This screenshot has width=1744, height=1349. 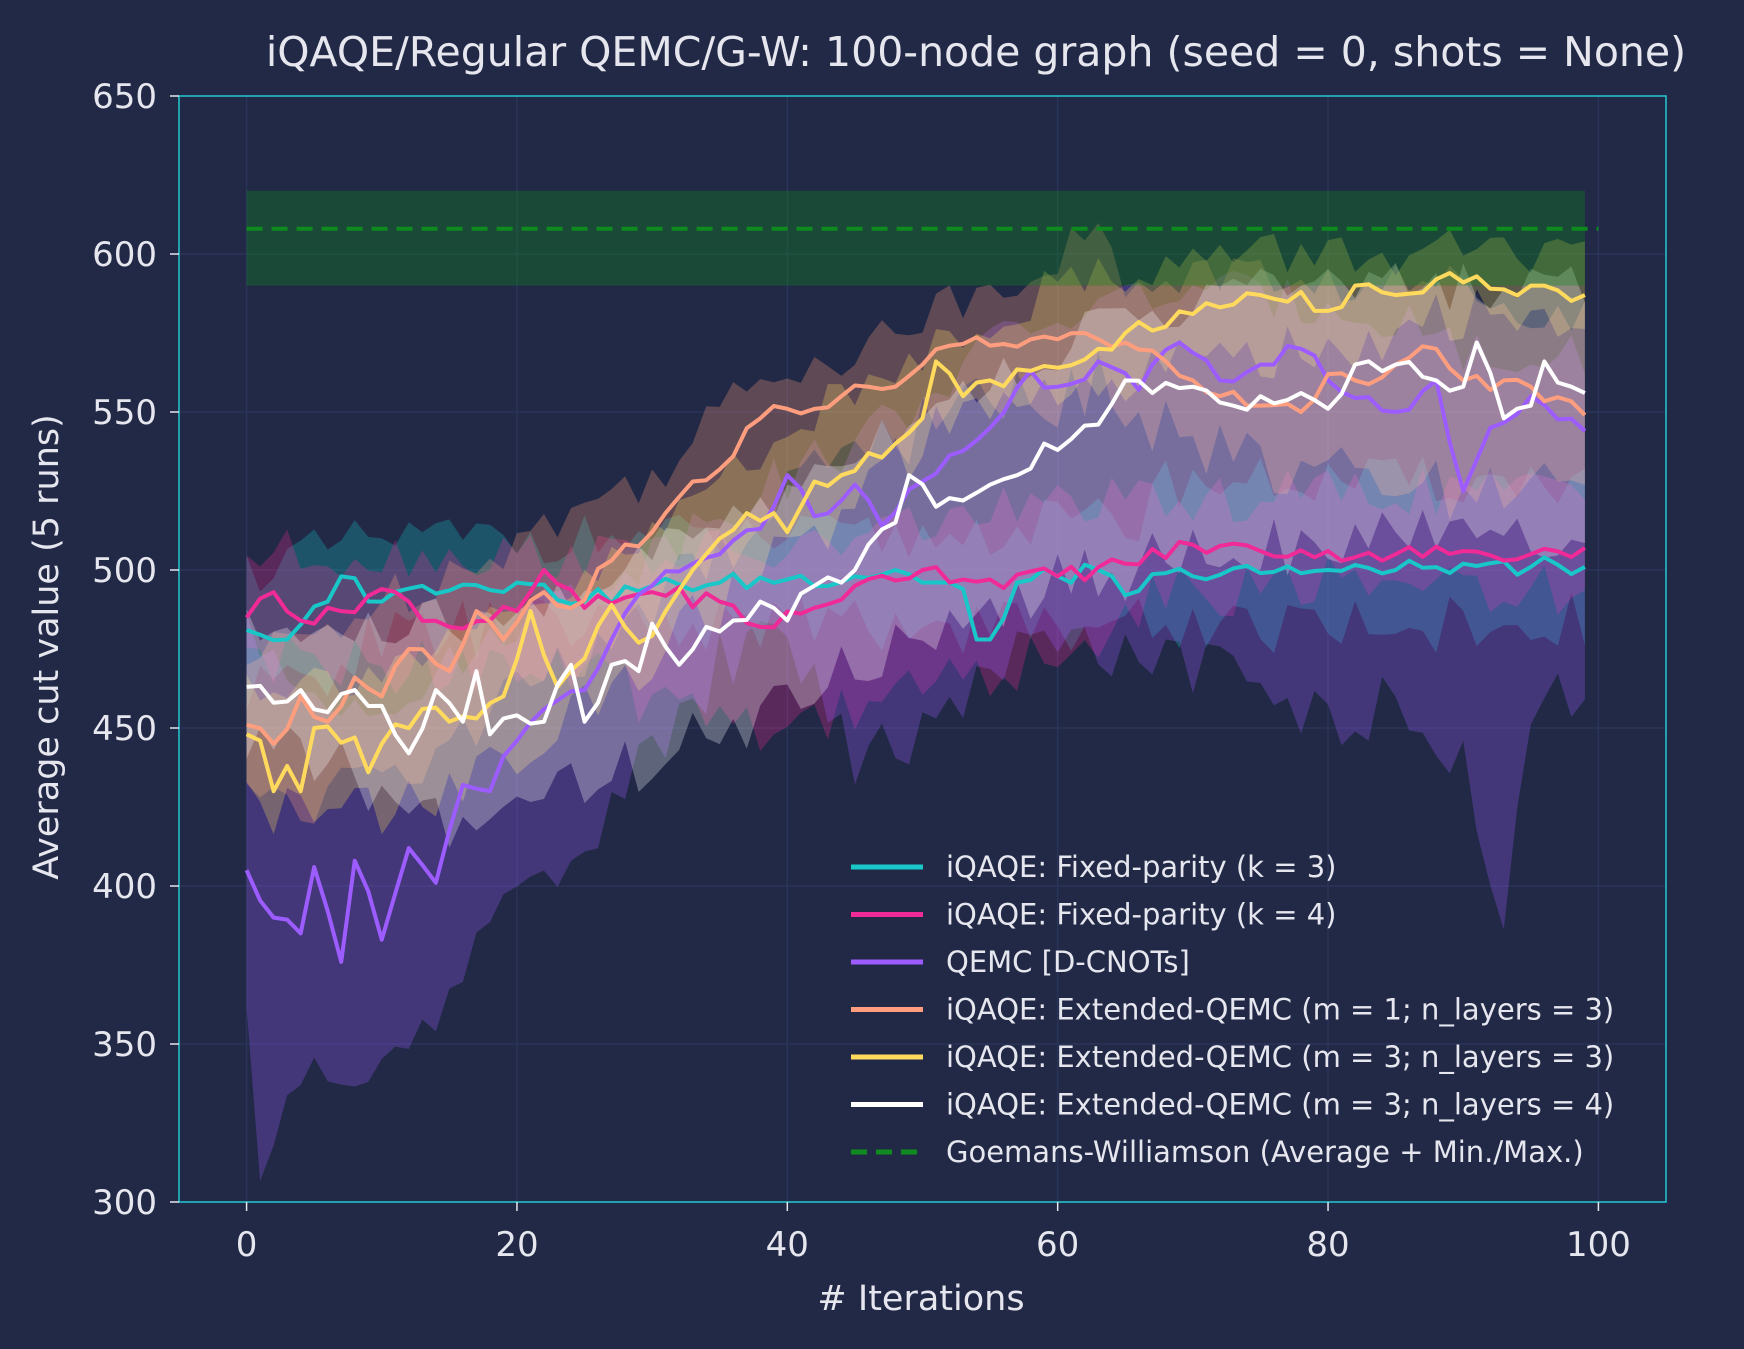 What do you see at coordinates (124, 97) in the screenshot?
I see `y-tick-label: 650` at bounding box center [124, 97].